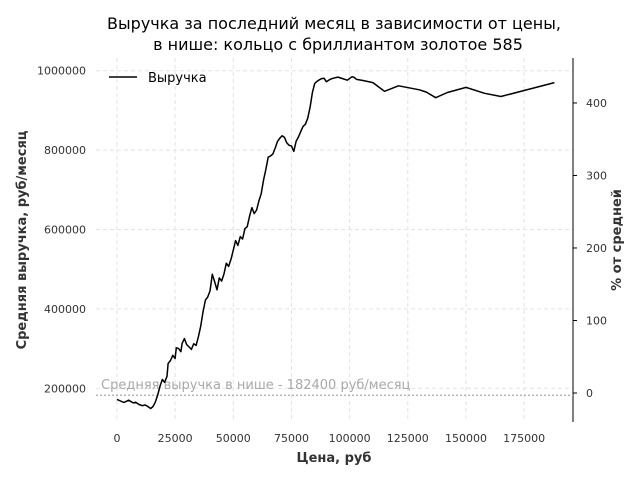 The image size is (640, 480). What do you see at coordinates (334, 458) in the screenshot?
I see `x-axis-label: Цена, руб` at bounding box center [334, 458].